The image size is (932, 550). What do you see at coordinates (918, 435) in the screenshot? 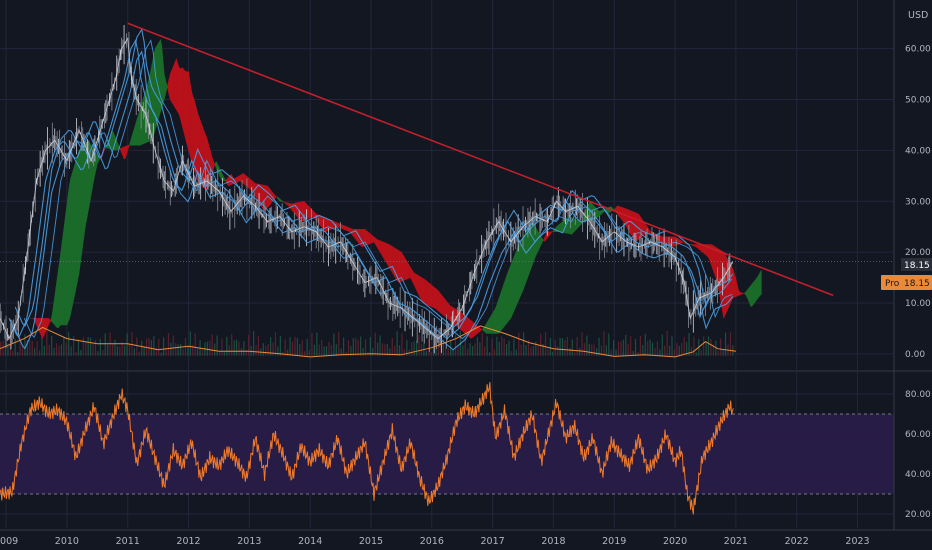
I see `rsi-y-tick-label: 60.00` at bounding box center [918, 435].